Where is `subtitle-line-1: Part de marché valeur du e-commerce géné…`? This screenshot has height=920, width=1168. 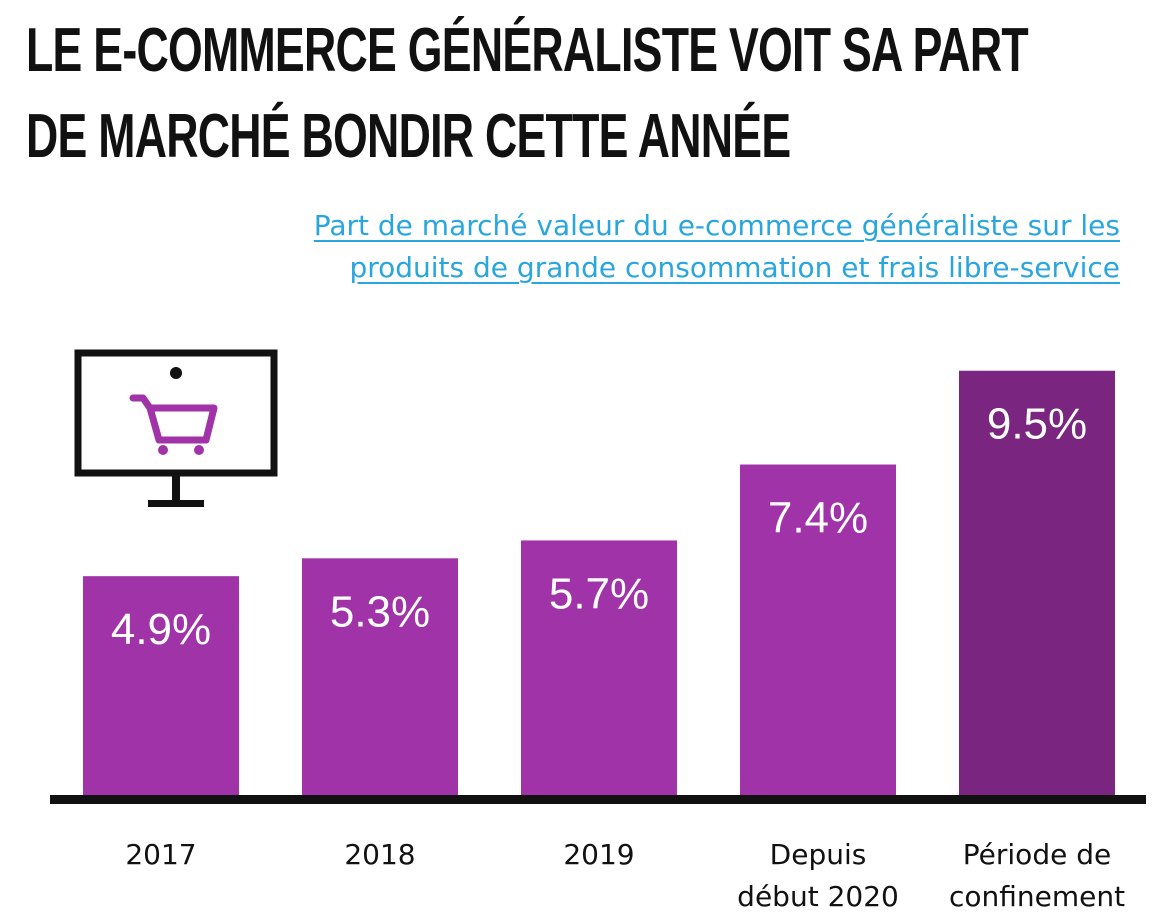
subtitle-line-1: Part de marché valeur du e-commerce géné… is located at coordinates (716, 225).